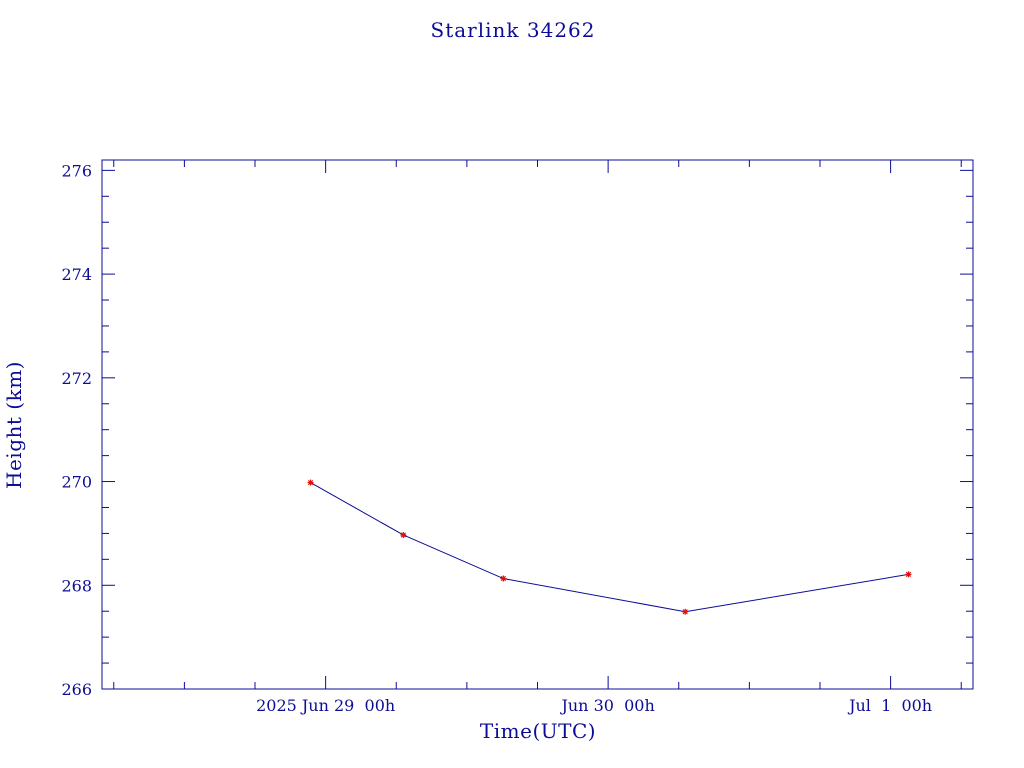 Image resolution: width=1024 pixels, height=768 pixels. Describe the element at coordinates (76, 430) in the screenshot. I see `y-tick-labels: 266 268 270 272 274 276` at that location.